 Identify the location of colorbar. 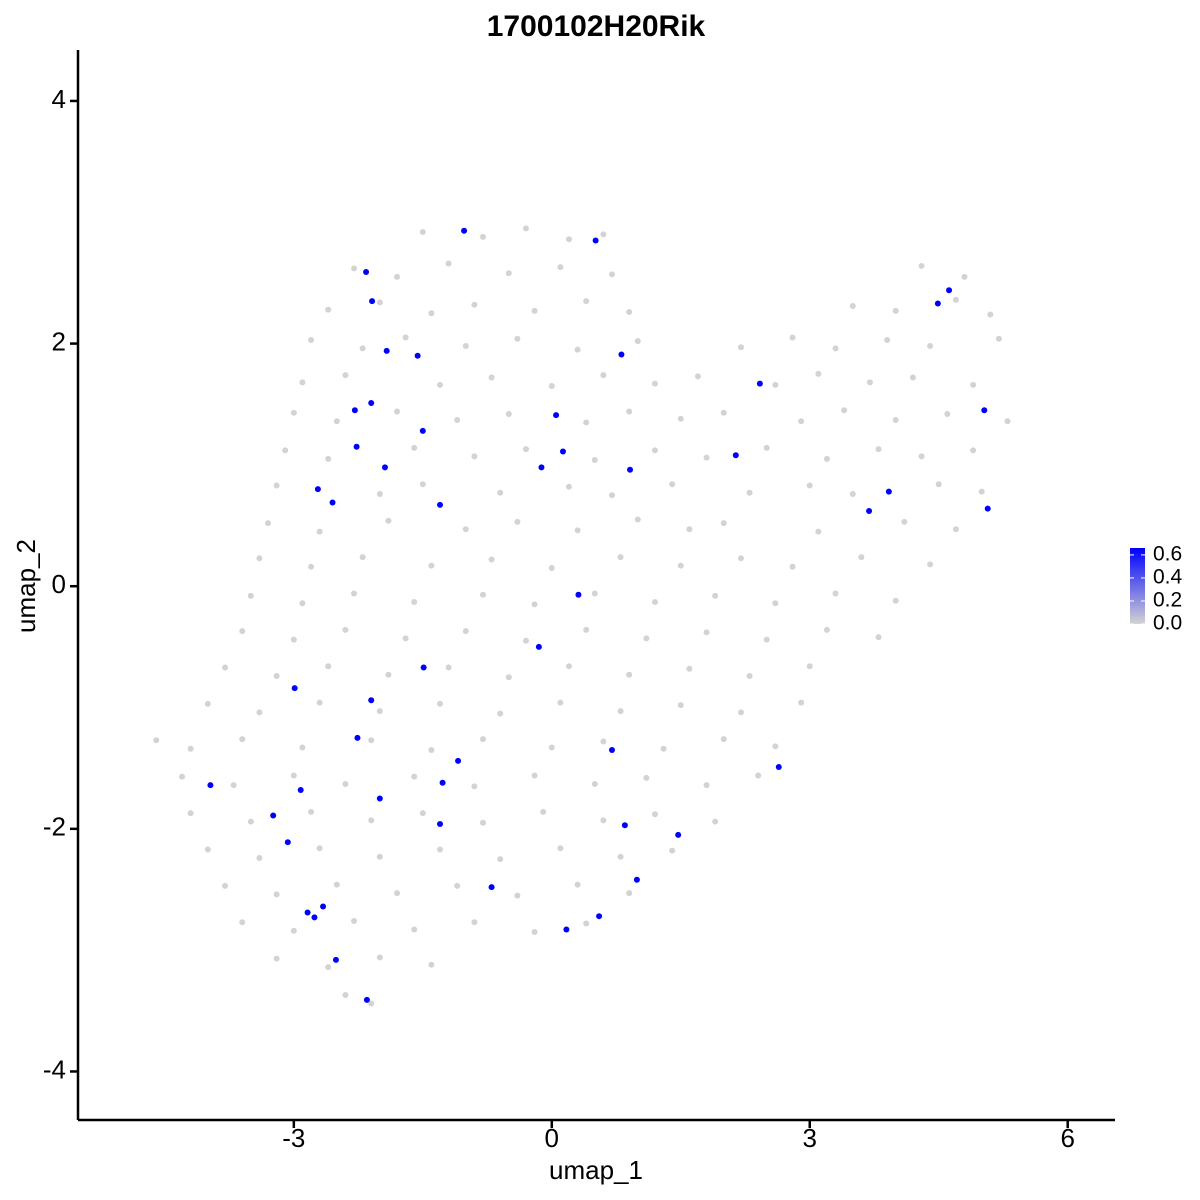
(1137, 586).